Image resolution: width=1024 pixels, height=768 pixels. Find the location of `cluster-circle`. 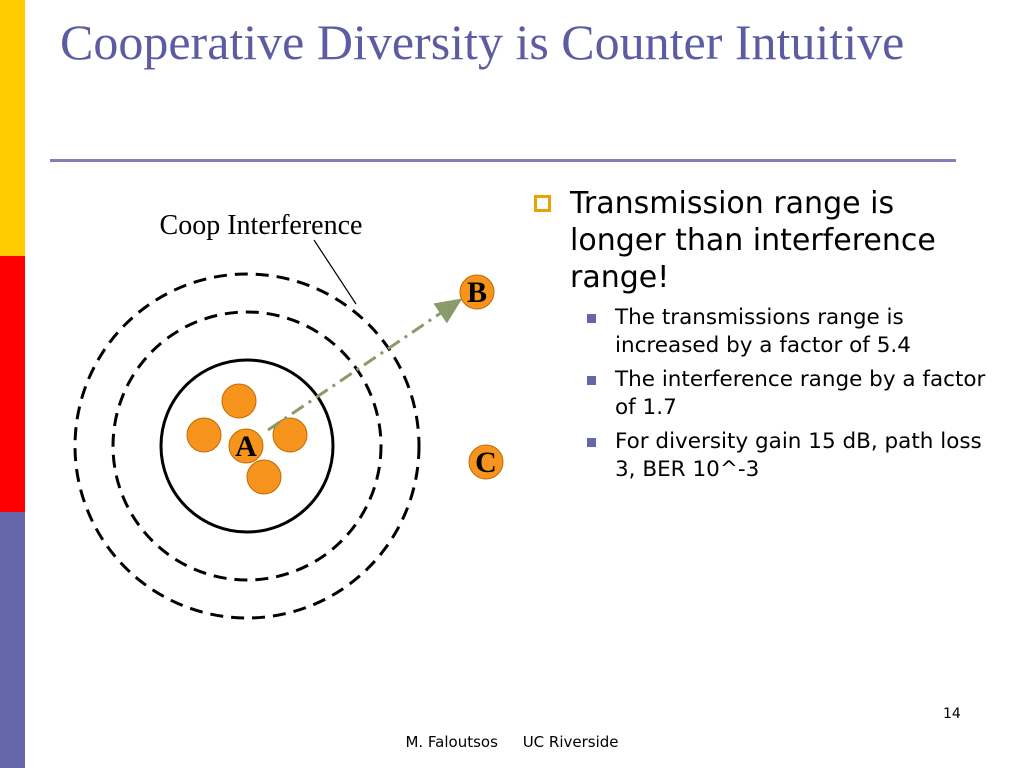

cluster-circle is located at coordinates (247, 446).